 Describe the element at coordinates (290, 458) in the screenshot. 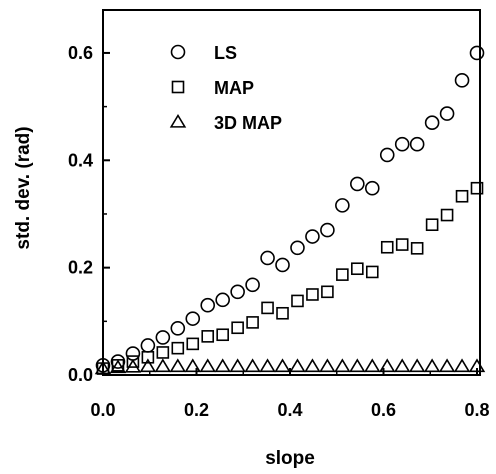

I see `x-axis-label: slope` at that location.